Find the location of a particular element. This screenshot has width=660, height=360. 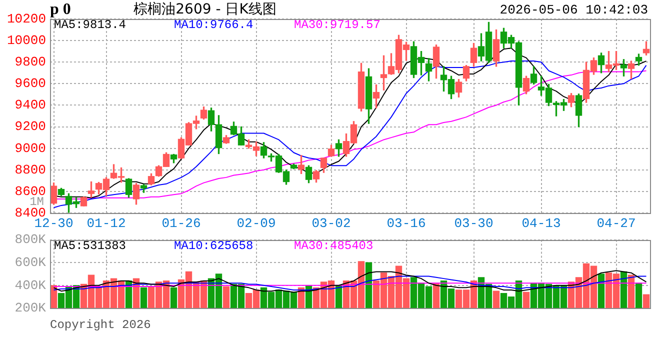

x-tick-label: 01-26 is located at coordinates (181, 224).